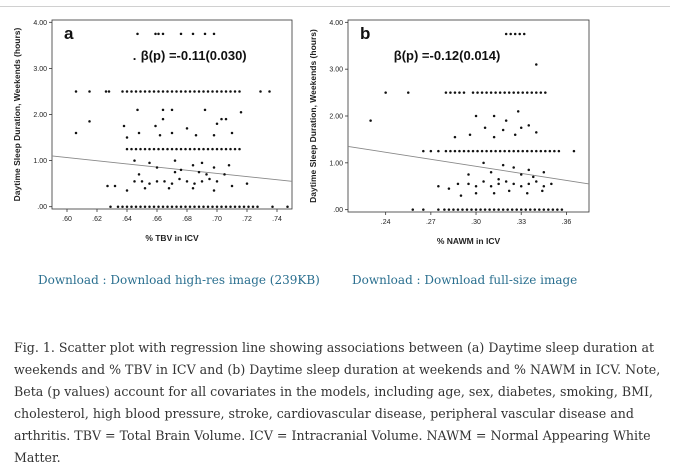 The width and height of the screenshot is (680, 476). I want to click on x-tick-label: .24, so click(386, 222).